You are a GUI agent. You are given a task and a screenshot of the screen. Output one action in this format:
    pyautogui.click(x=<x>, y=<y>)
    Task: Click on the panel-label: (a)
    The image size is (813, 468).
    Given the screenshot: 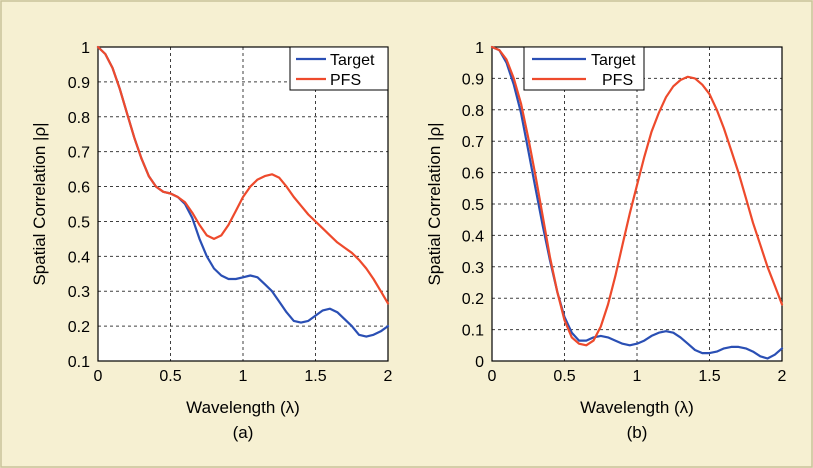 What is the action you would take?
    pyautogui.click(x=243, y=432)
    